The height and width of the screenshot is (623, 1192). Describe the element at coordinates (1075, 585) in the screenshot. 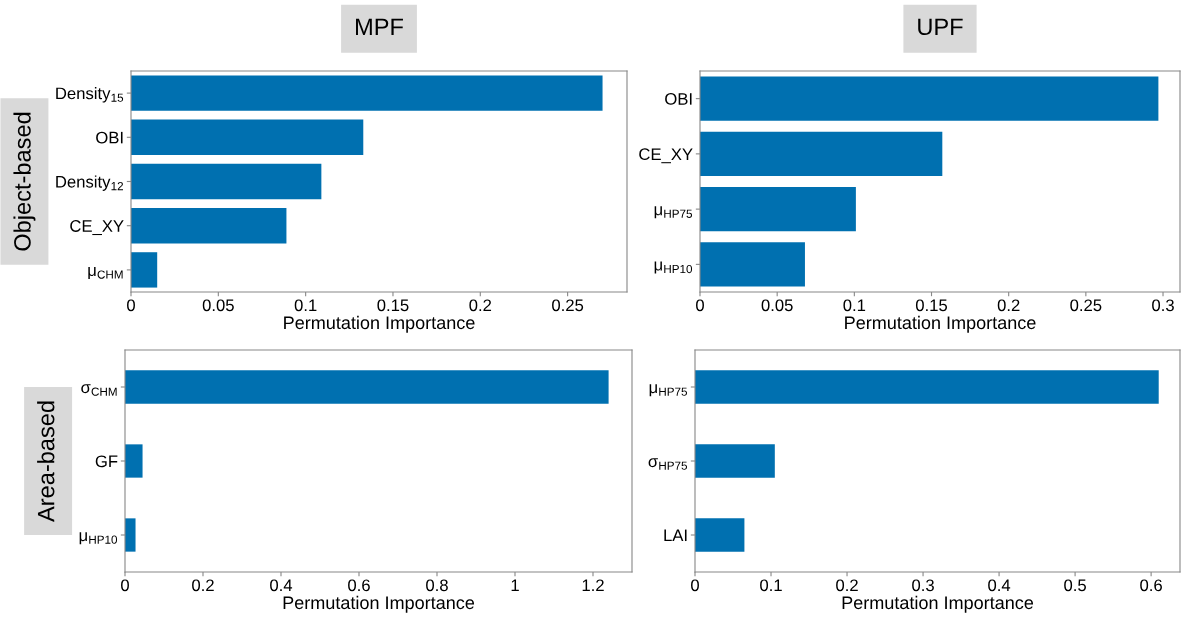

I see `x-tick-label: 0.5` at that location.